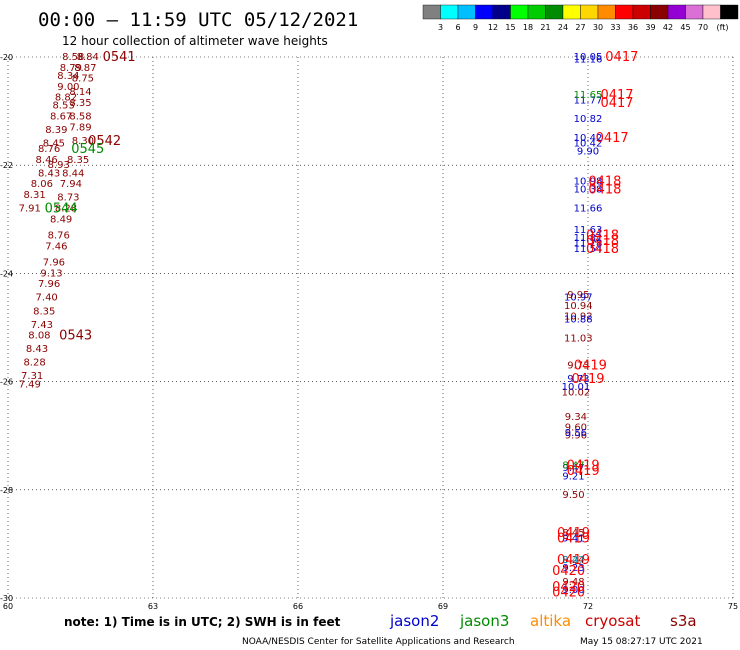  Describe the element at coordinates (576, 417) in the screenshot. I see `data-point: 9.34` at that location.